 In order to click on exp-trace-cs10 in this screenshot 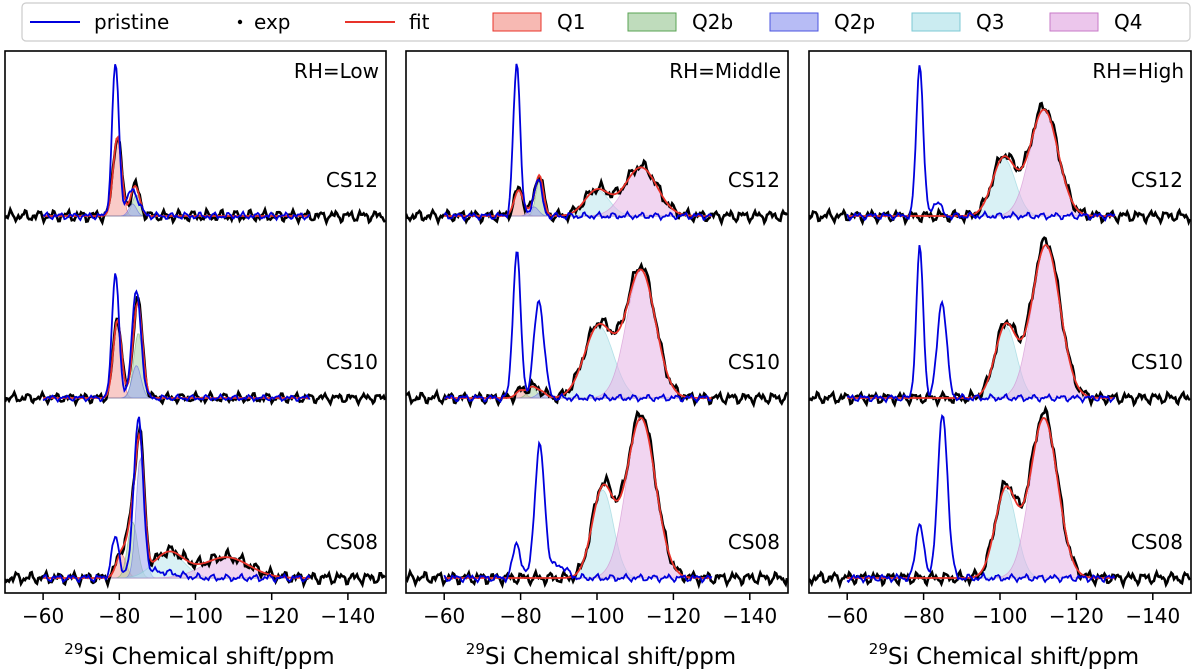, I will do `click(1000, 322)`.